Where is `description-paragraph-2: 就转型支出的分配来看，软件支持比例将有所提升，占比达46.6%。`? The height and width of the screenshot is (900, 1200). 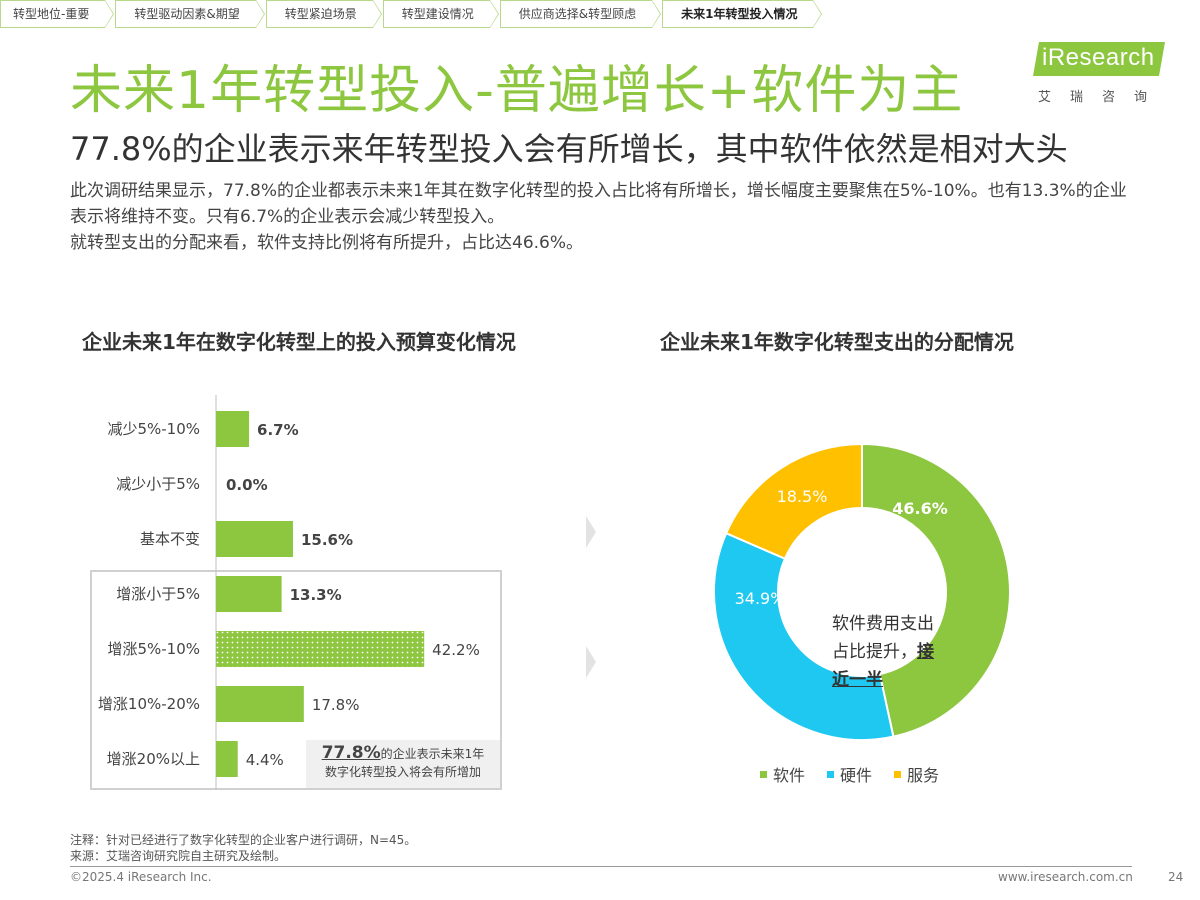 description-paragraph-2: 就转型支出的分配来看，软件支持比例将有所提升，占比达46.6%。 is located at coordinates (327, 243).